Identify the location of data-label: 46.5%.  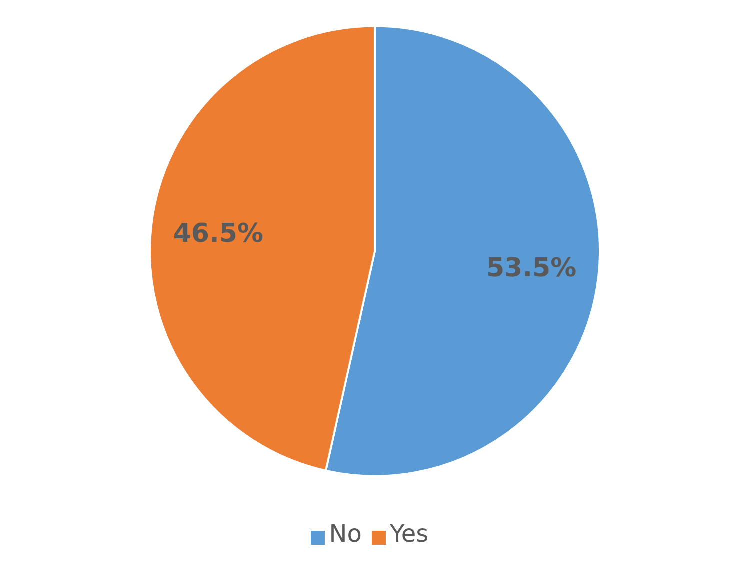
(218, 234).